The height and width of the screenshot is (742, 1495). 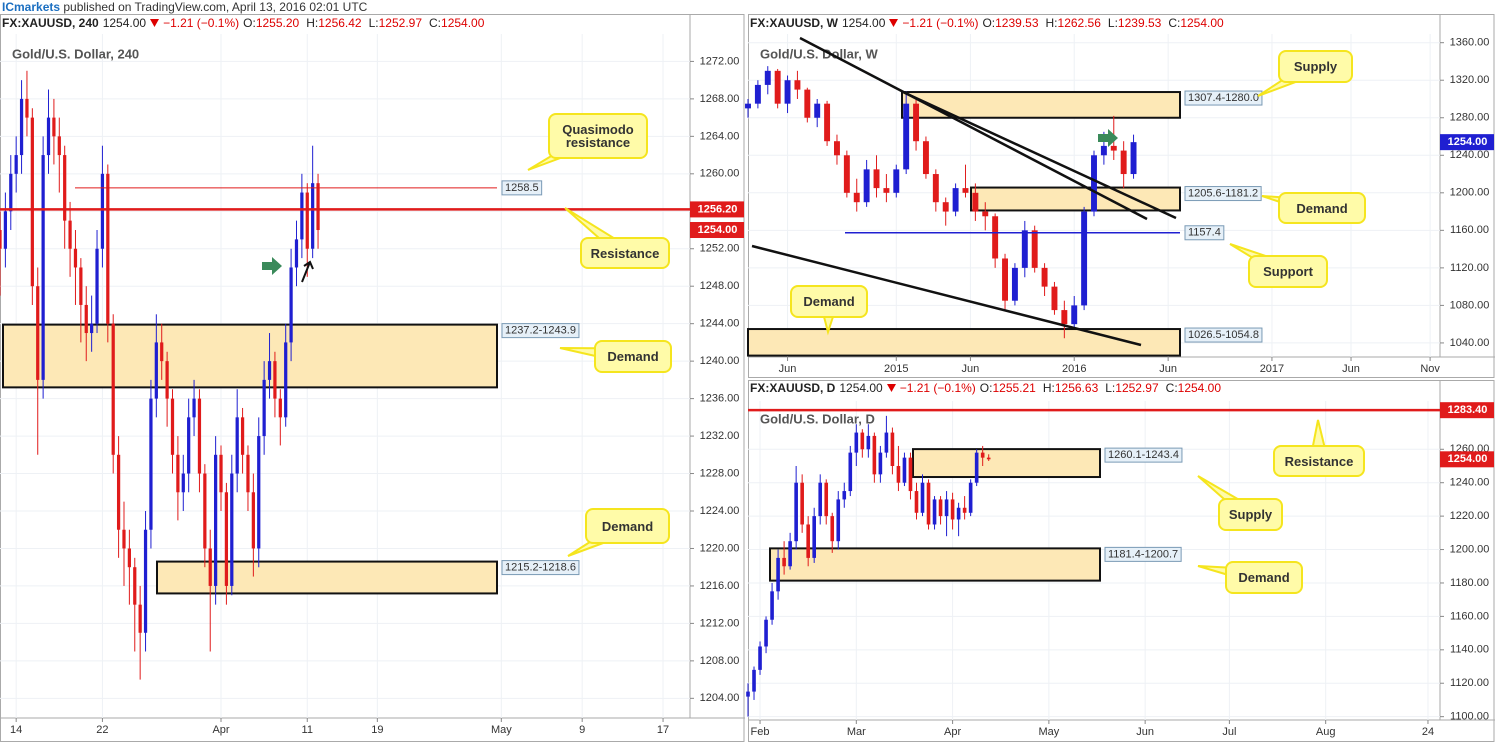 I want to click on ohlc-value: 1239.53, so click(x=1139, y=23).